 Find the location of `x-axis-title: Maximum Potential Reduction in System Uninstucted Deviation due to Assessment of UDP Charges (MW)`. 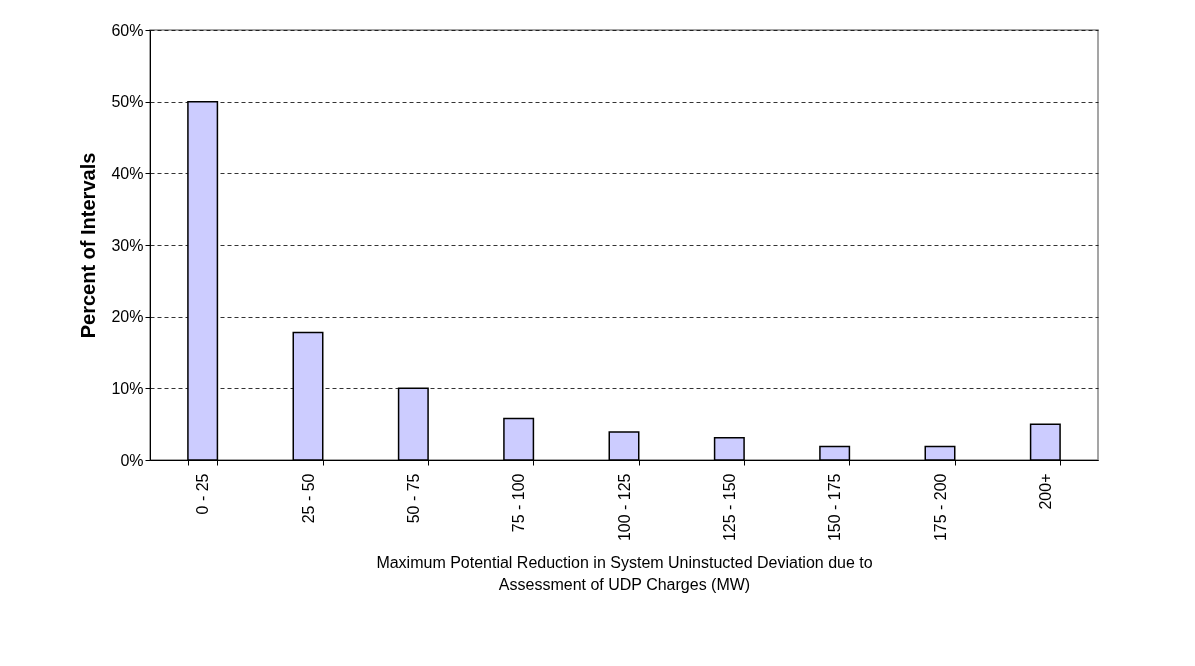

x-axis-title: Maximum Potential Reduction in System Uninstucted Deviation due to Assessment of UDP Charges (MW) is located at coordinates (624, 574).